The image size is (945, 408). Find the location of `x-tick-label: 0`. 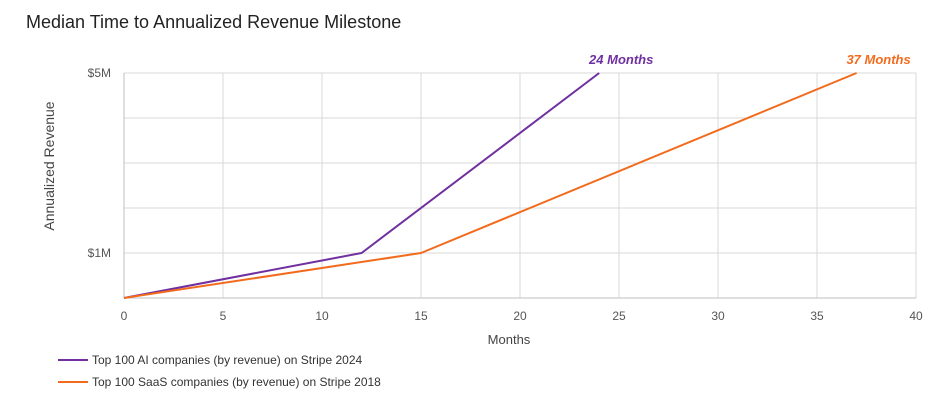

x-tick-label: 0 is located at coordinates (124, 316).